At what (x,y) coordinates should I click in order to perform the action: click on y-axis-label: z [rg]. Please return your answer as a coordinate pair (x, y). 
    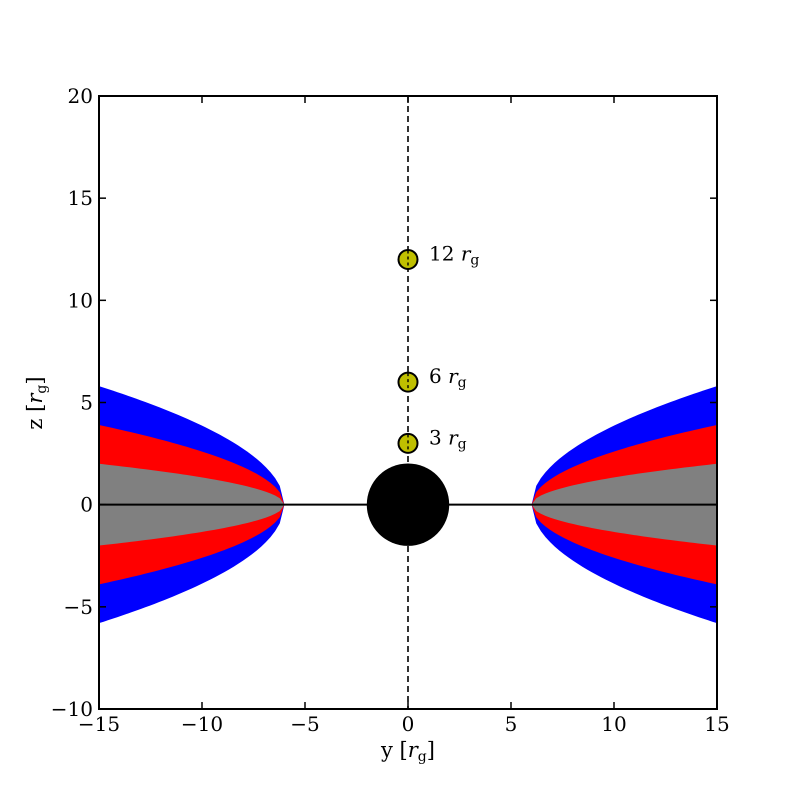
    Looking at the image, I should click on (36, 402).